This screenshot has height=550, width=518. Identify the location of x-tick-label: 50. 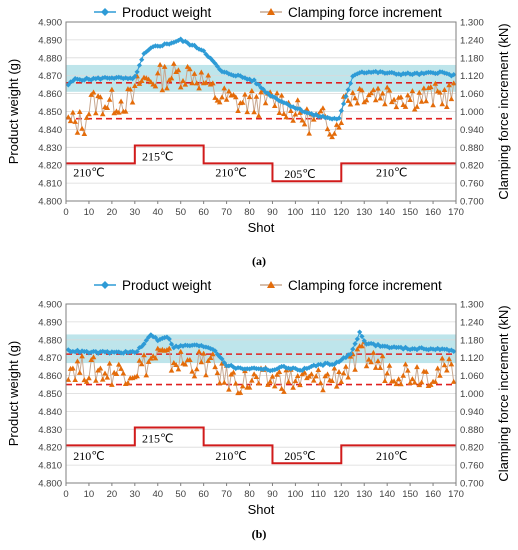
(180, 212).